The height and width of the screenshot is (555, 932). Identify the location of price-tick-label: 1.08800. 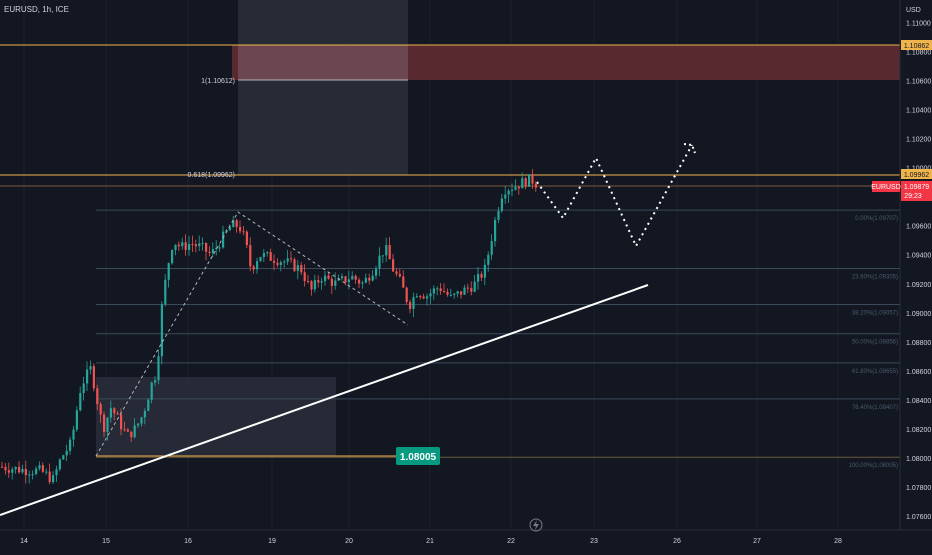
(918, 343).